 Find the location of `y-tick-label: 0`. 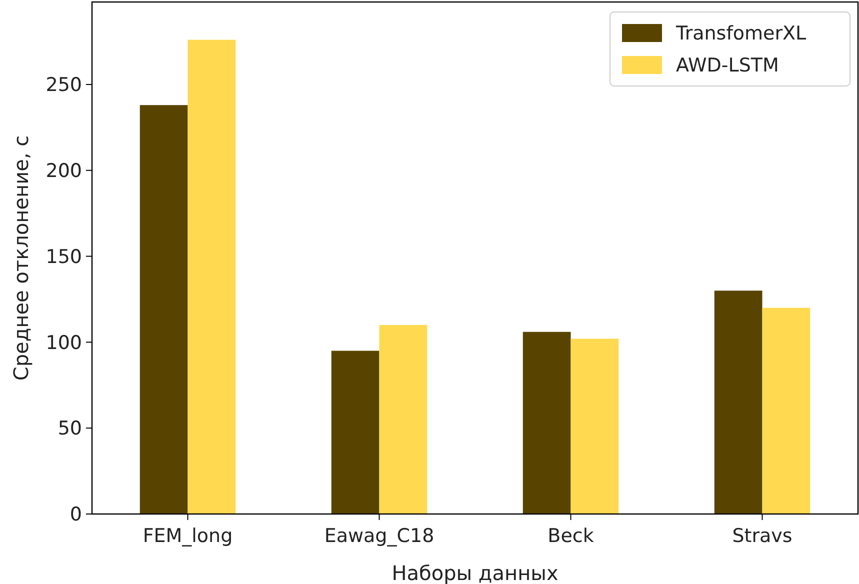

y-tick-label: 0 is located at coordinates (76, 515).